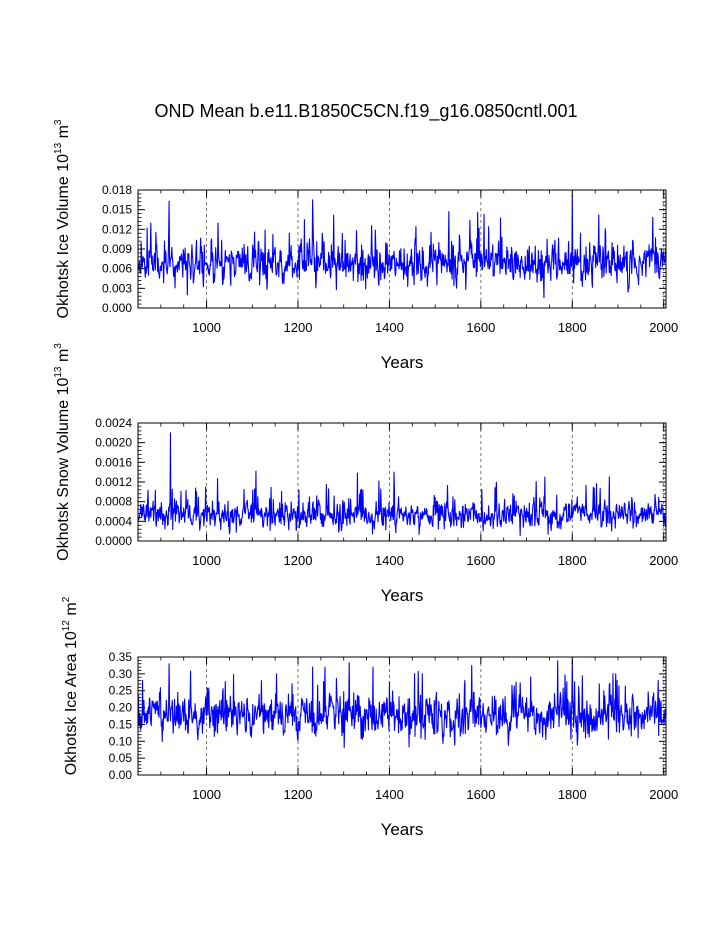 The image size is (723, 935). I want to click on y-tick-label: 0.0020, so click(113, 443).